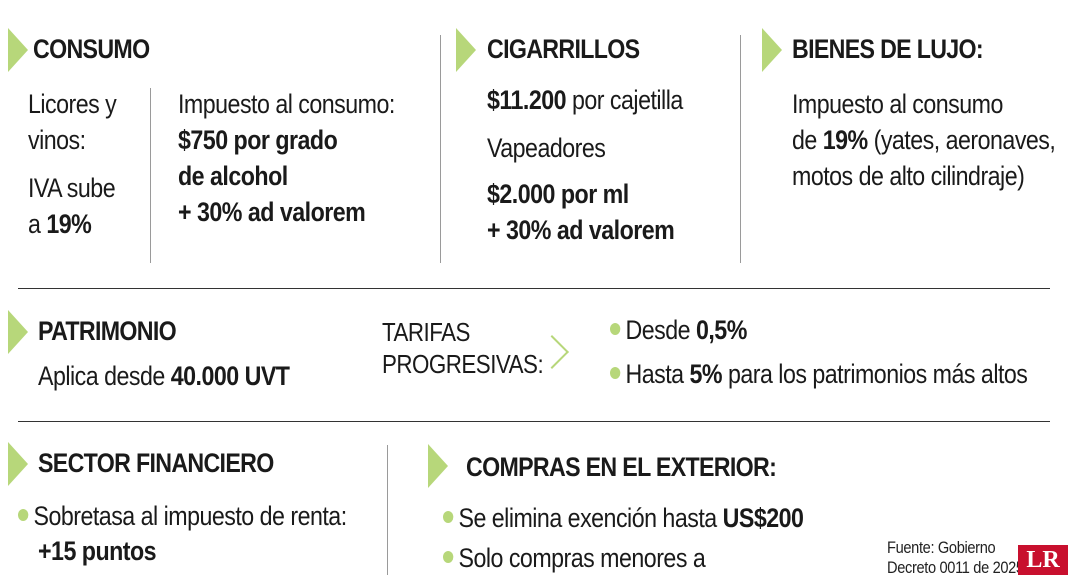  What do you see at coordinates (440, 149) in the screenshot?
I see `divider-consumo-cigarrillos` at bounding box center [440, 149].